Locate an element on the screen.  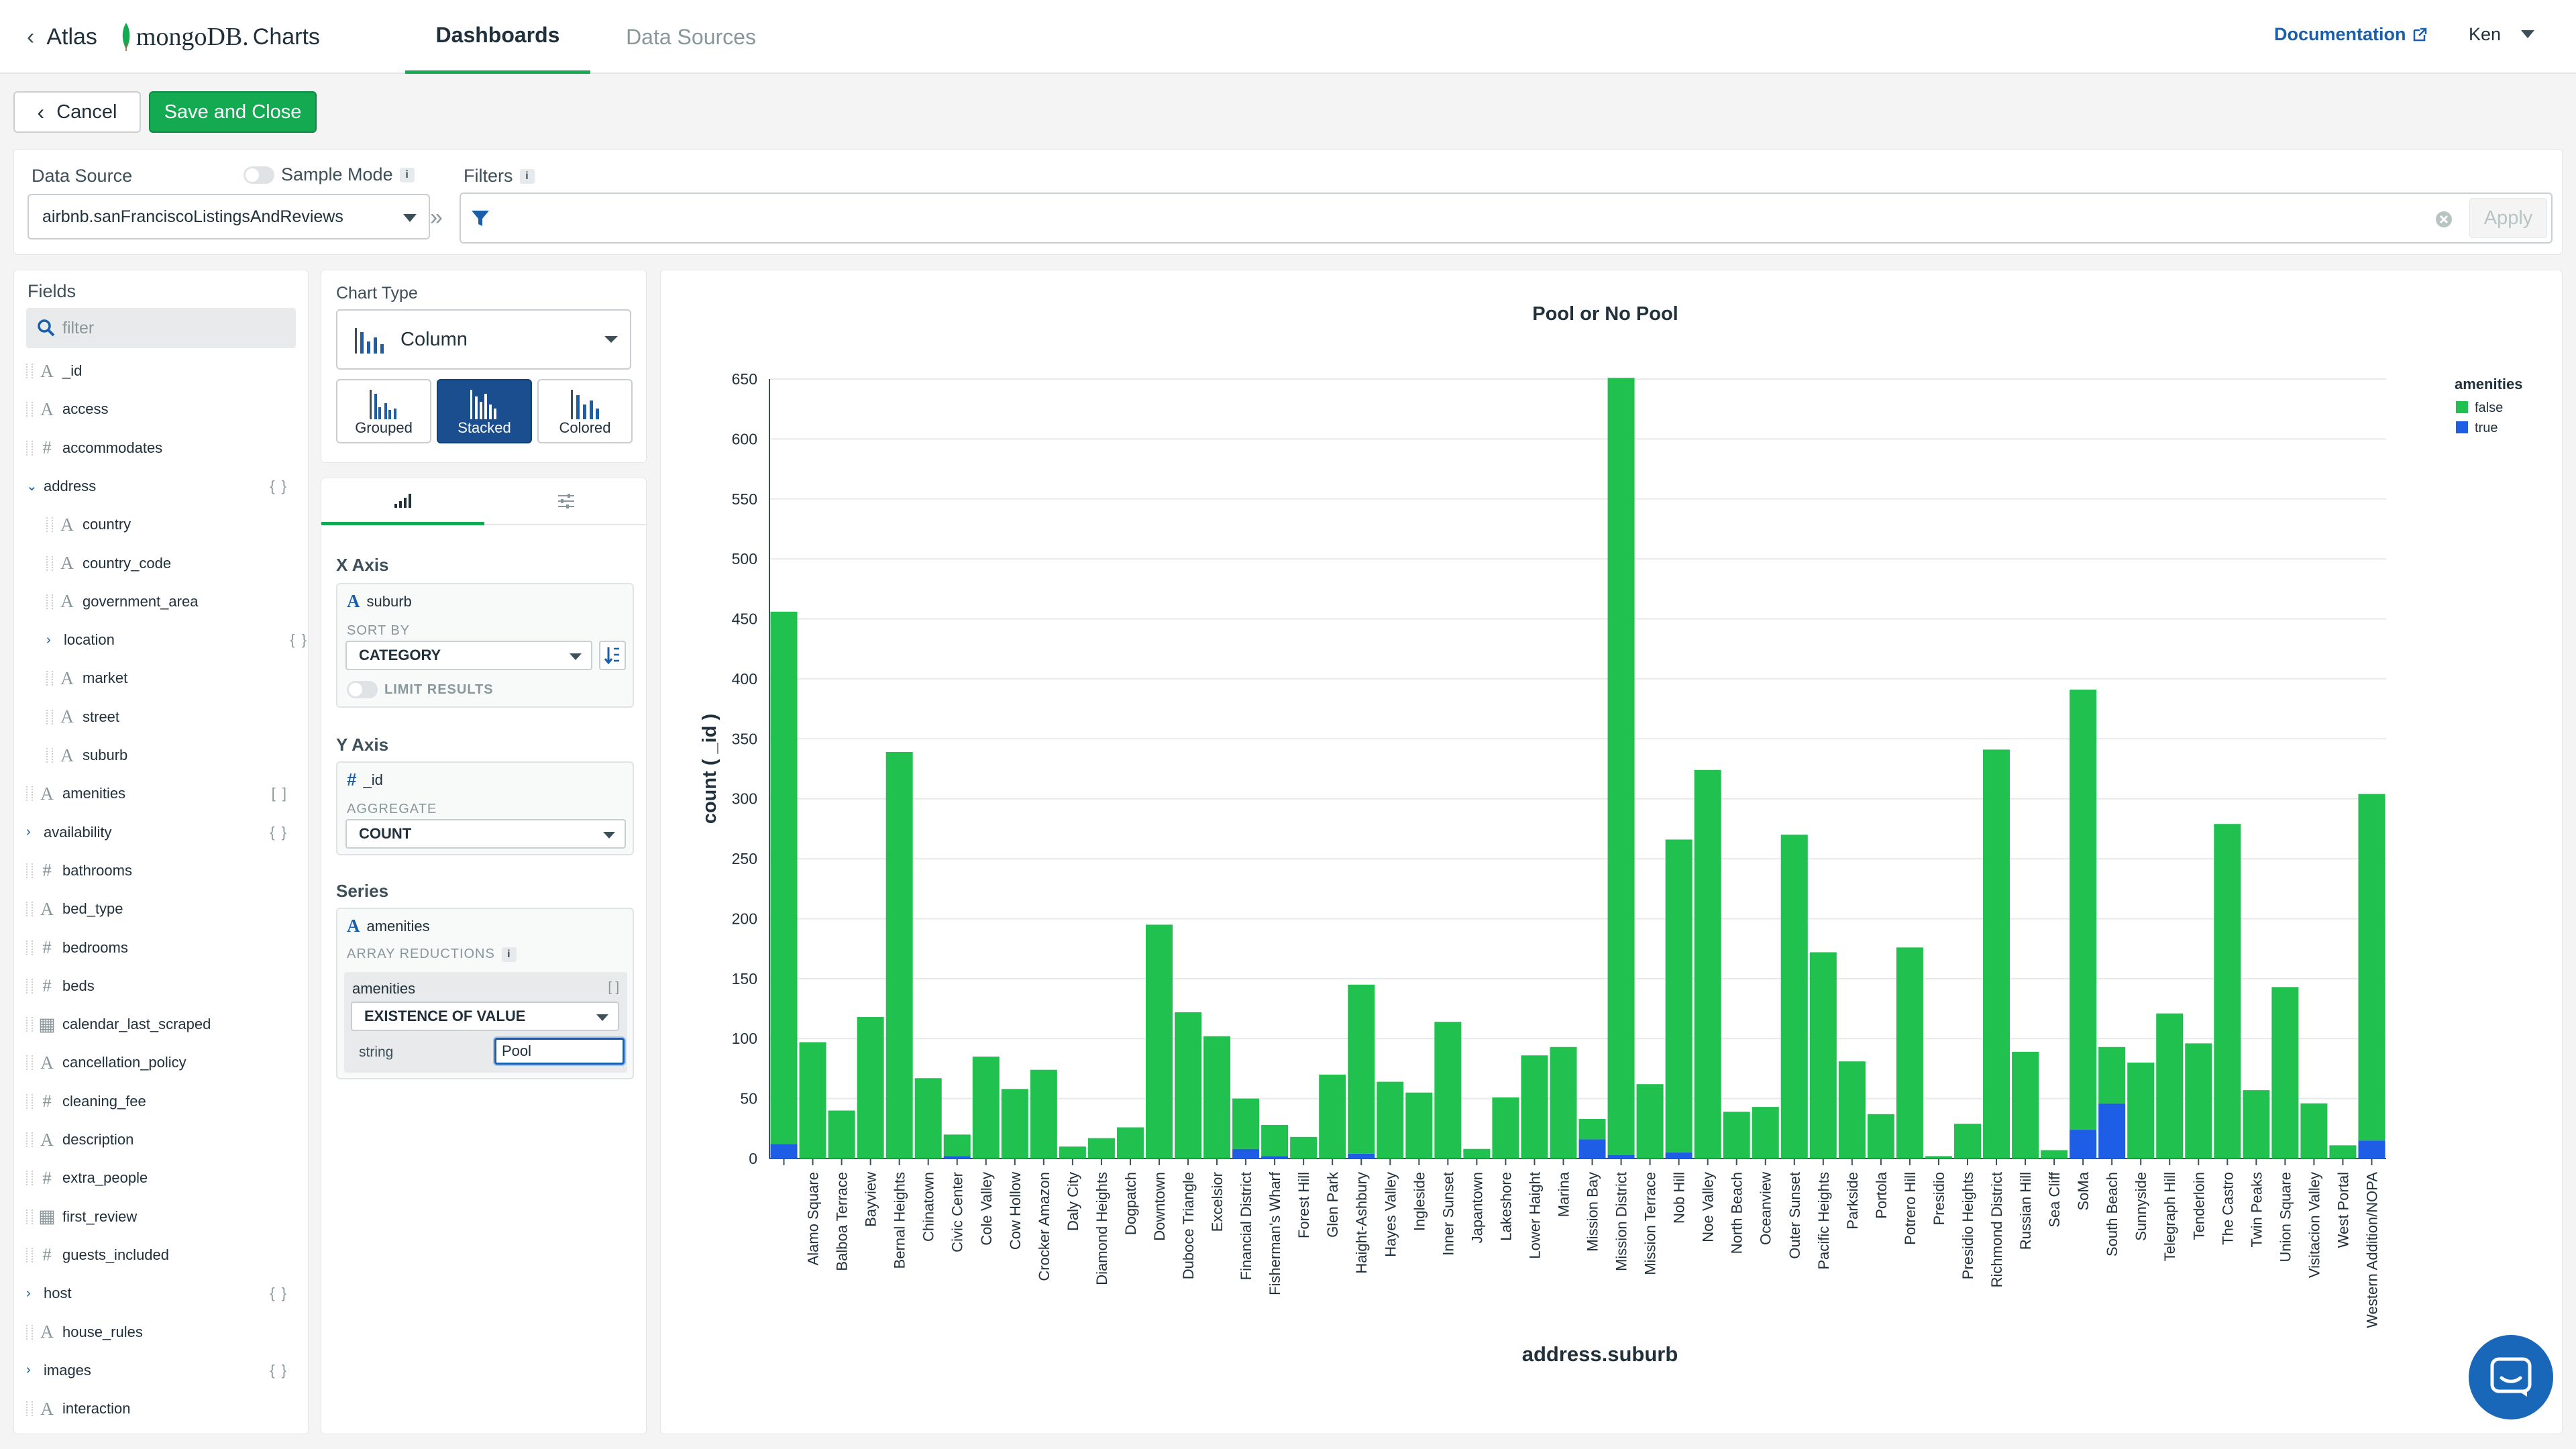
apply-button: Apply is located at coordinates (2508, 218).